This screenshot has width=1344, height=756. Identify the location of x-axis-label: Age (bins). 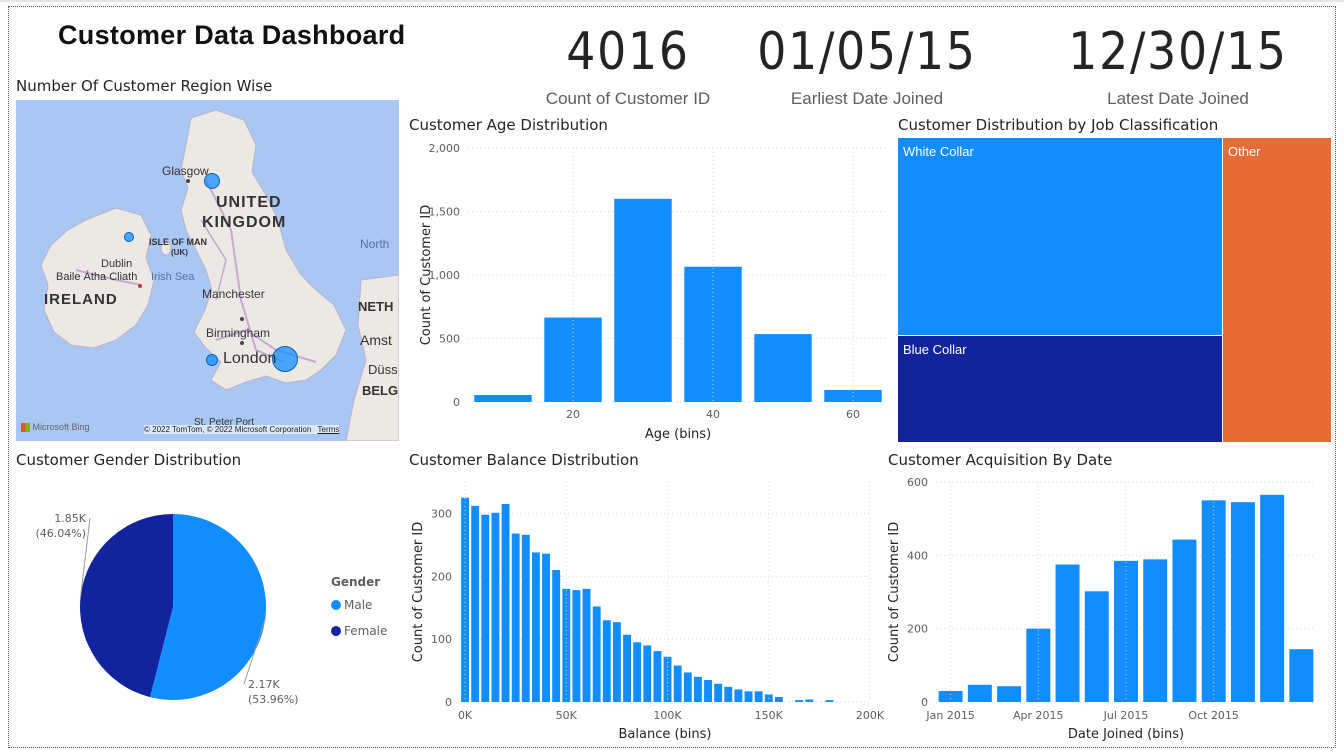
(678, 434).